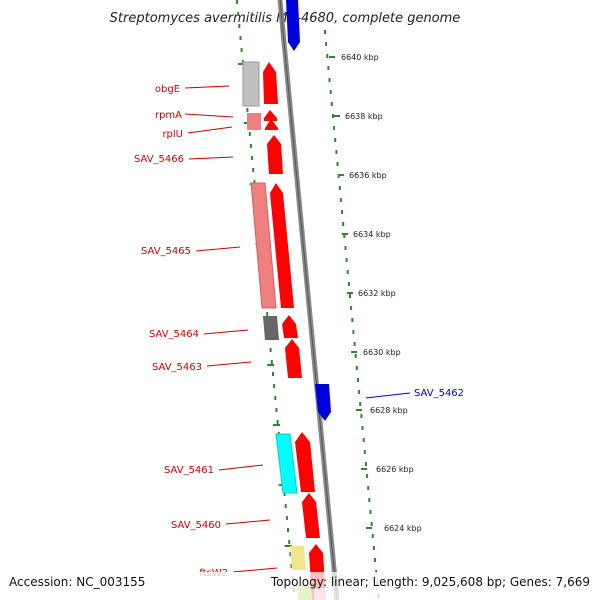  What do you see at coordinates (293, 25) in the screenshot?
I see `gene-arrow-top-reverse` at bounding box center [293, 25].